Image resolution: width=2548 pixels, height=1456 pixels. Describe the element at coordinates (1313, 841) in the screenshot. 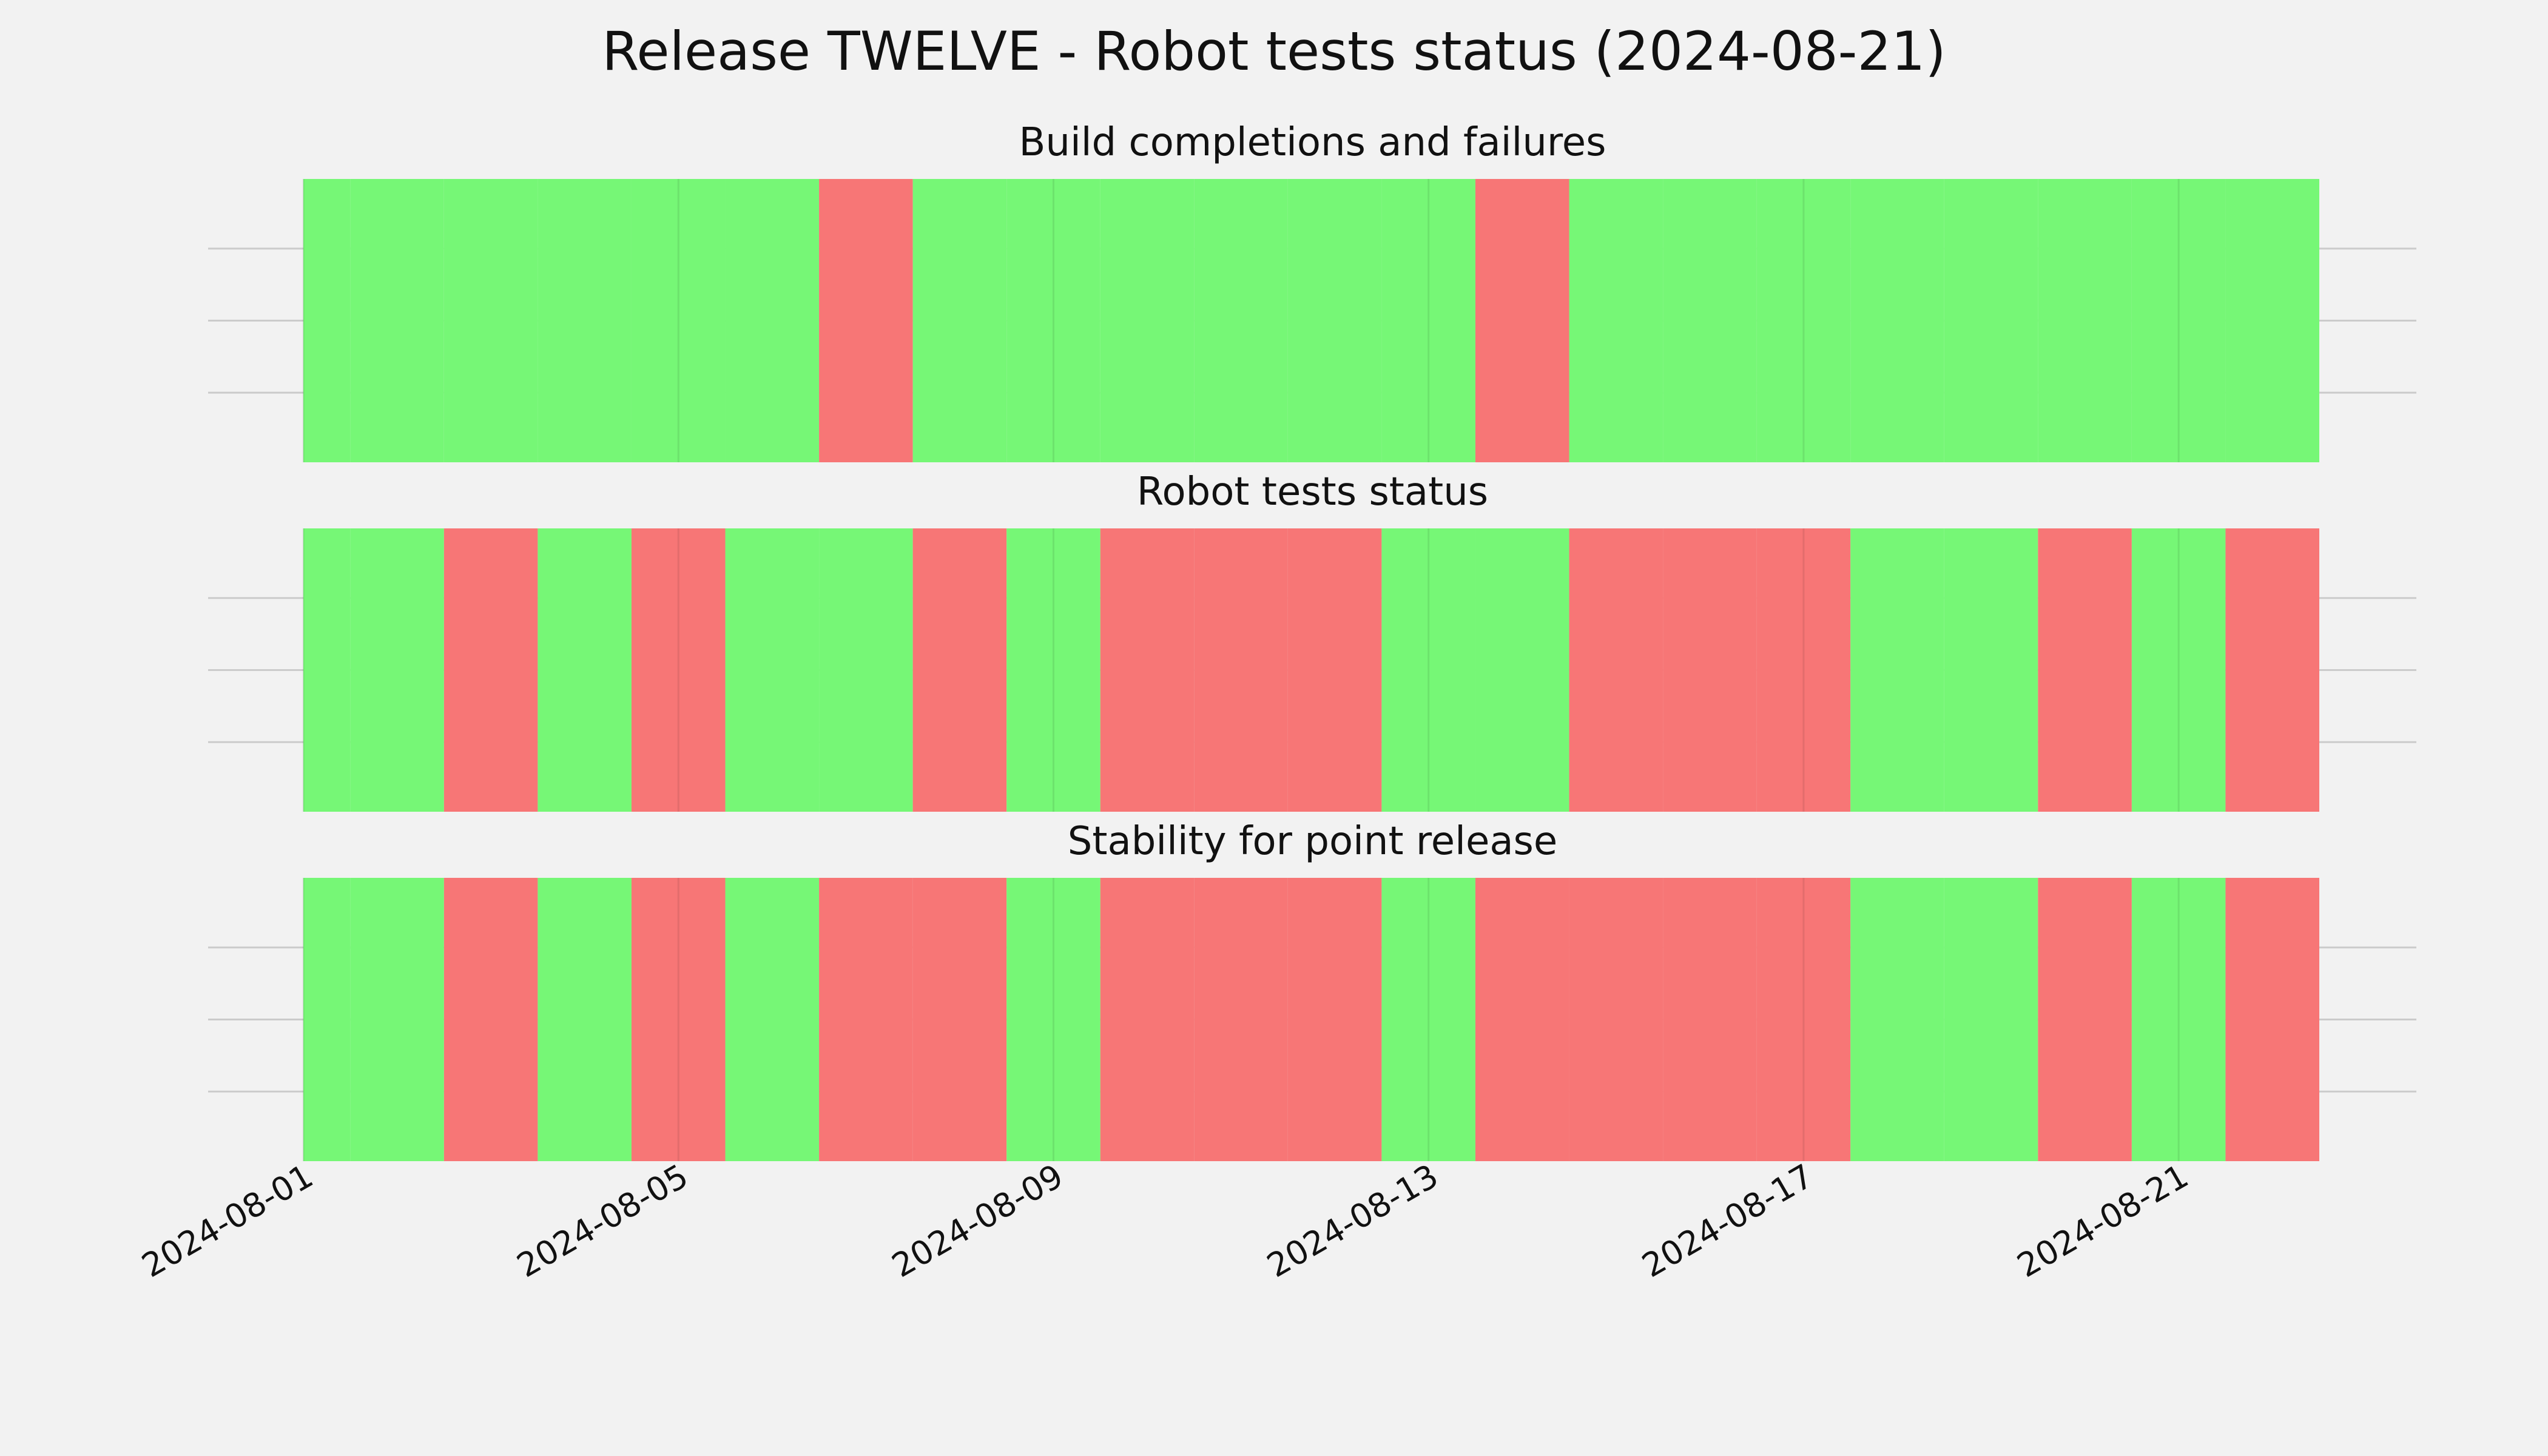

I see `panel-3-title: Stability for point release` at that location.